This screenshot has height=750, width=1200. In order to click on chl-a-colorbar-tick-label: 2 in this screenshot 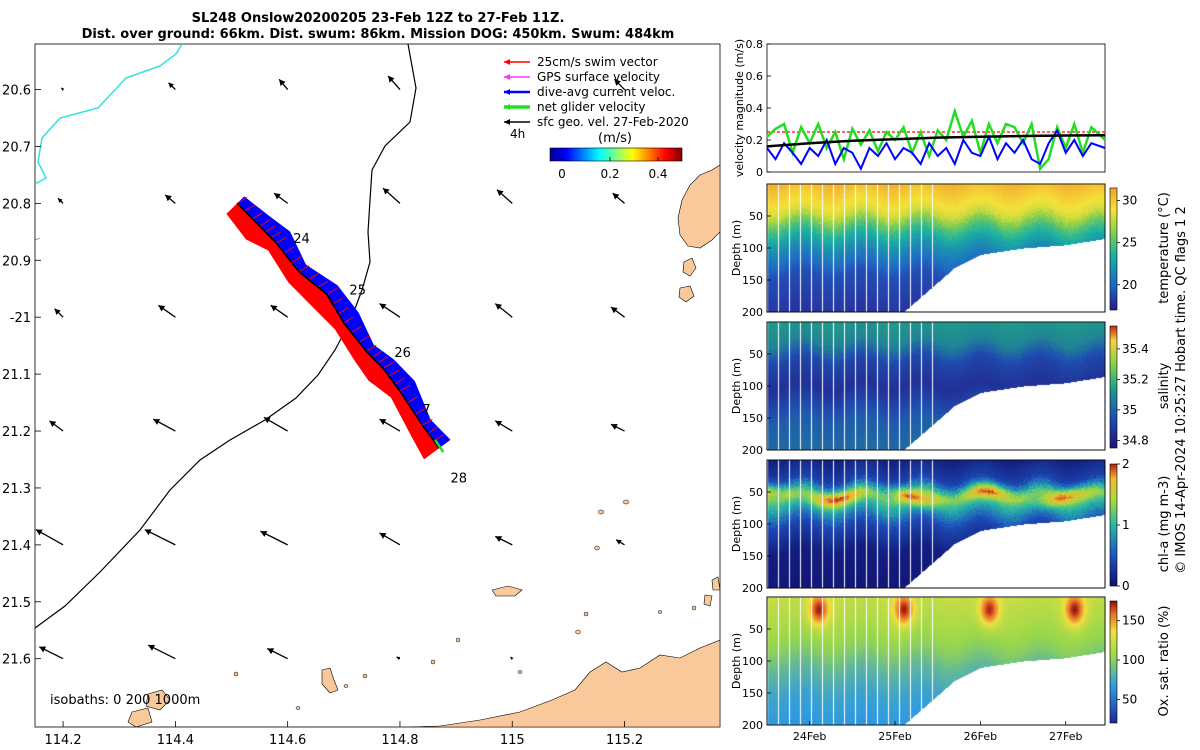, I will do `click(1126, 464)`.